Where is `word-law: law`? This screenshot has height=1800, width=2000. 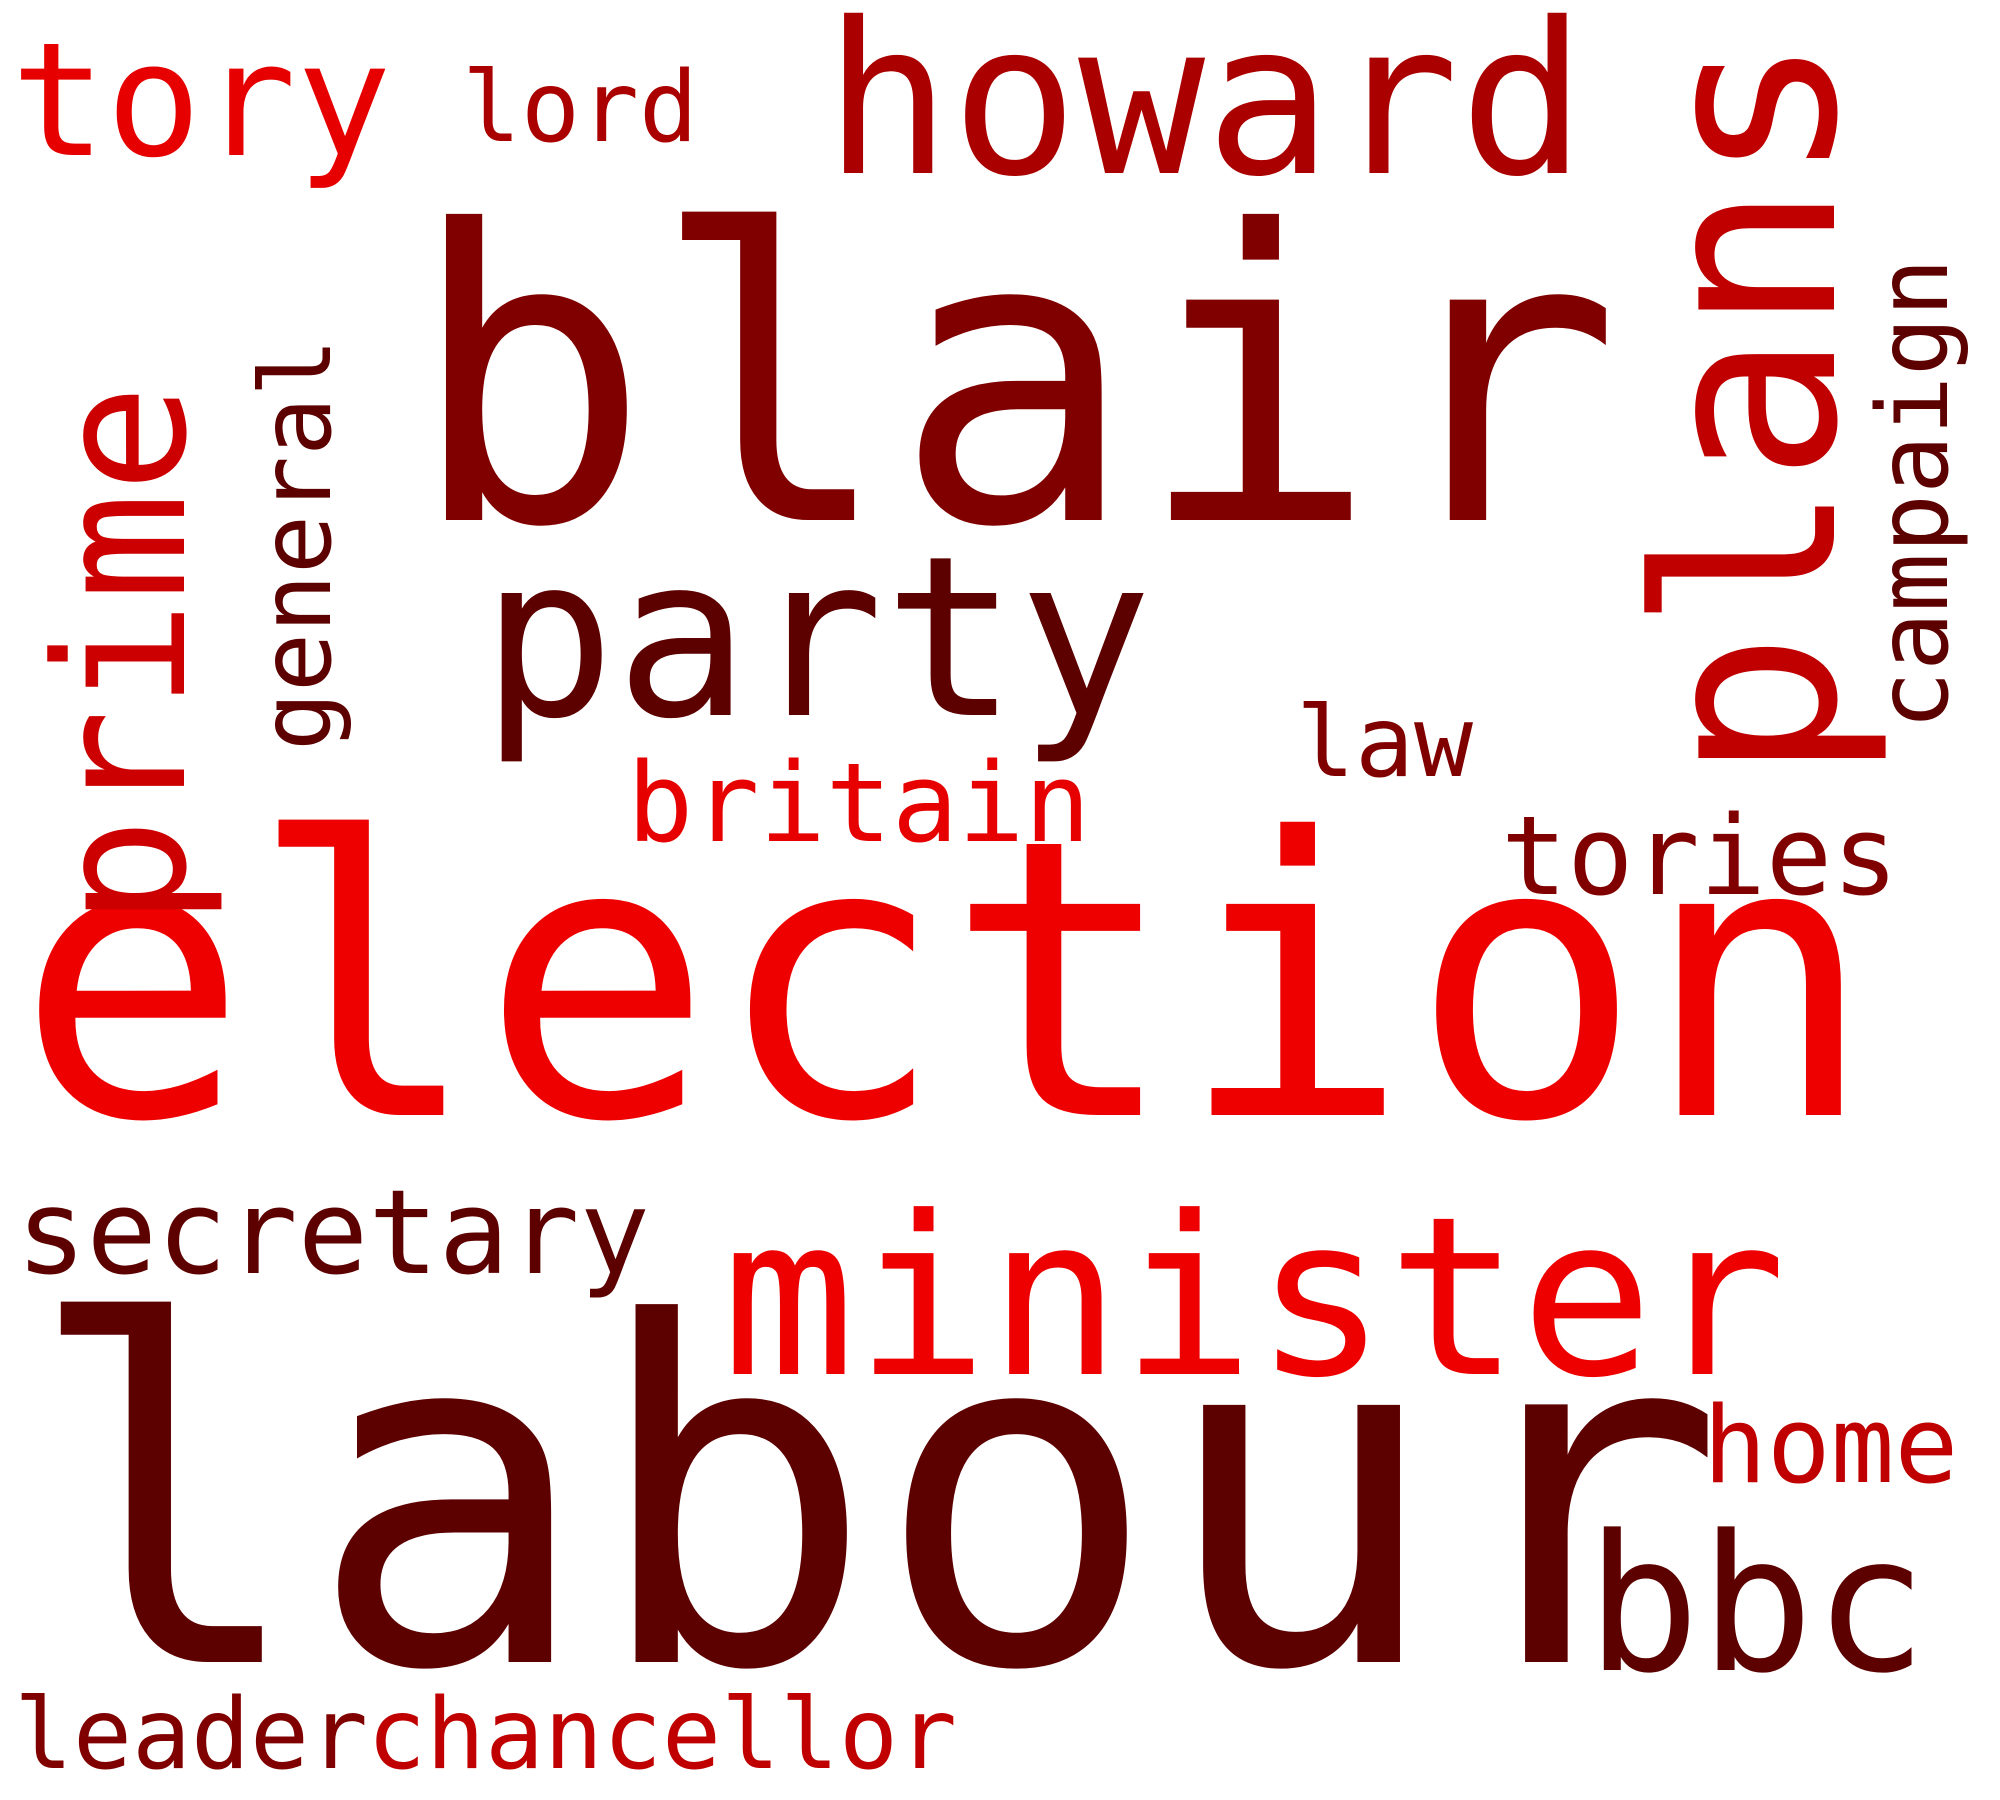
word-law: law is located at coordinates (1385, 743).